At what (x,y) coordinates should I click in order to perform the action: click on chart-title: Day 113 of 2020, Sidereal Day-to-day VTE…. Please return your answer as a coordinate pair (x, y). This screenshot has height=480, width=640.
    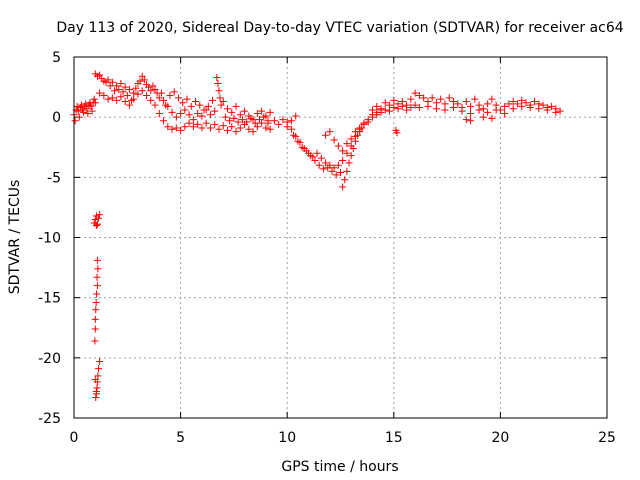
    Looking at the image, I should click on (339, 28).